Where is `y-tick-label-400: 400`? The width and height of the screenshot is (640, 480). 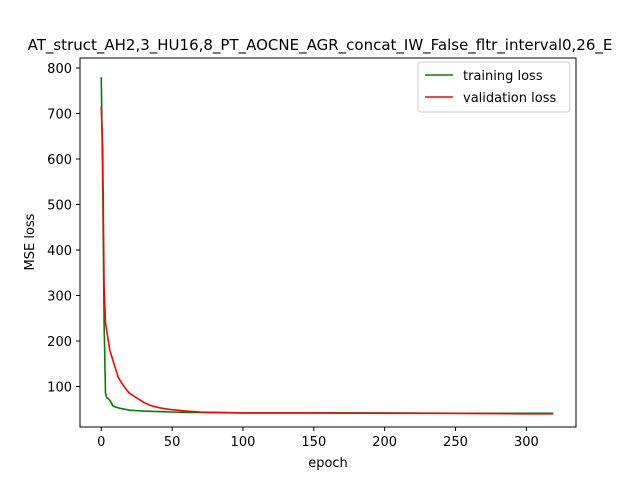 y-tick-label-400: 400 is located at coordinates (59, 251).